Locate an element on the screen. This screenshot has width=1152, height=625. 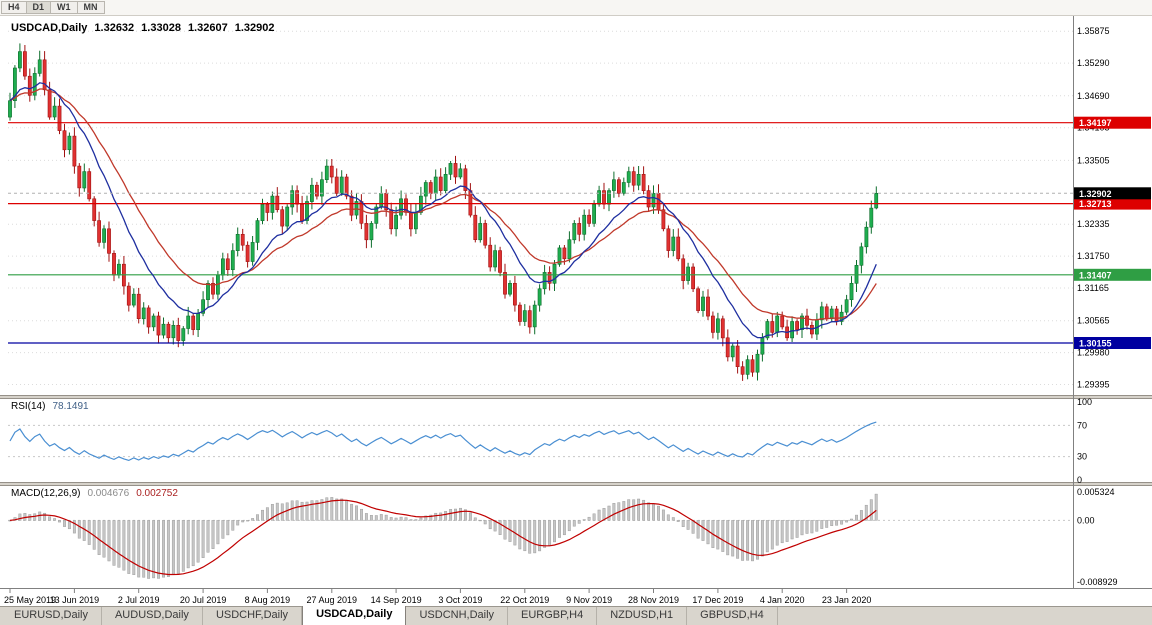
macd-axis-labels: 0.005324 0.00 -0.008929 is located at coordinates (1097, 537).